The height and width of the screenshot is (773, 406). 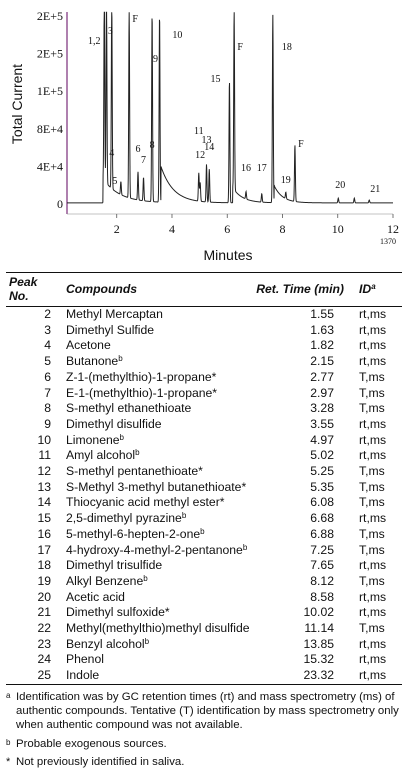 I want to click on compound-name: Thiocyanic acid methyl ester*, so click(x=145, y=502).